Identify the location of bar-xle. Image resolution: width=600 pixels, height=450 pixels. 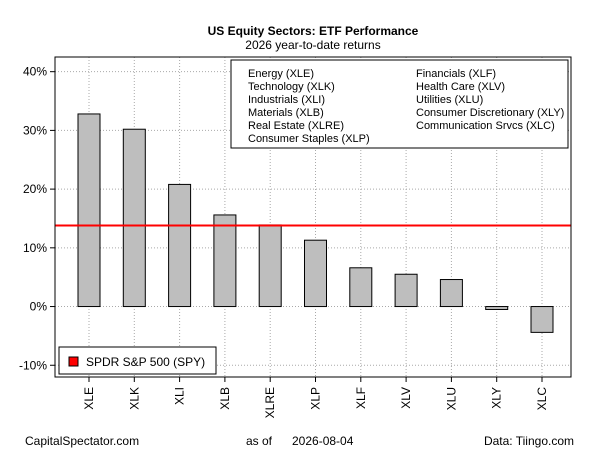
(89, 210).